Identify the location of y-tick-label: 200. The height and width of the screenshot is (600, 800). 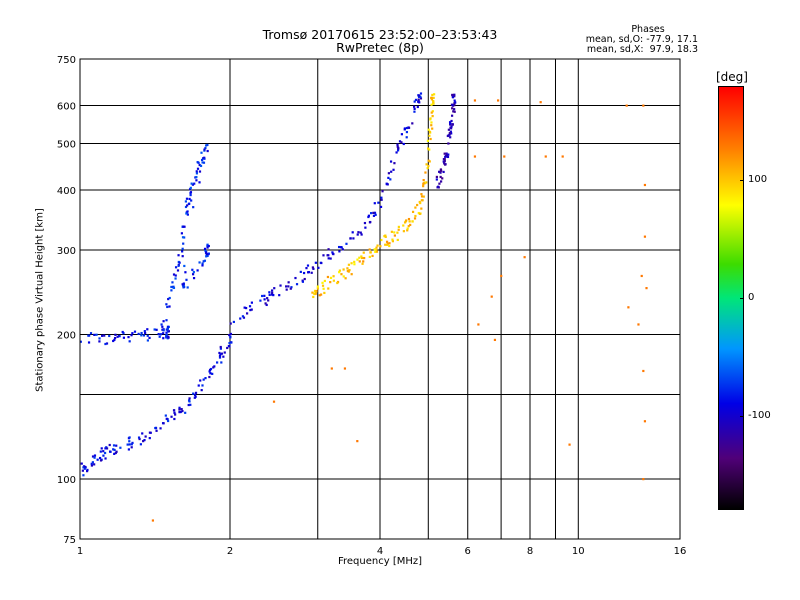
(66, 336).